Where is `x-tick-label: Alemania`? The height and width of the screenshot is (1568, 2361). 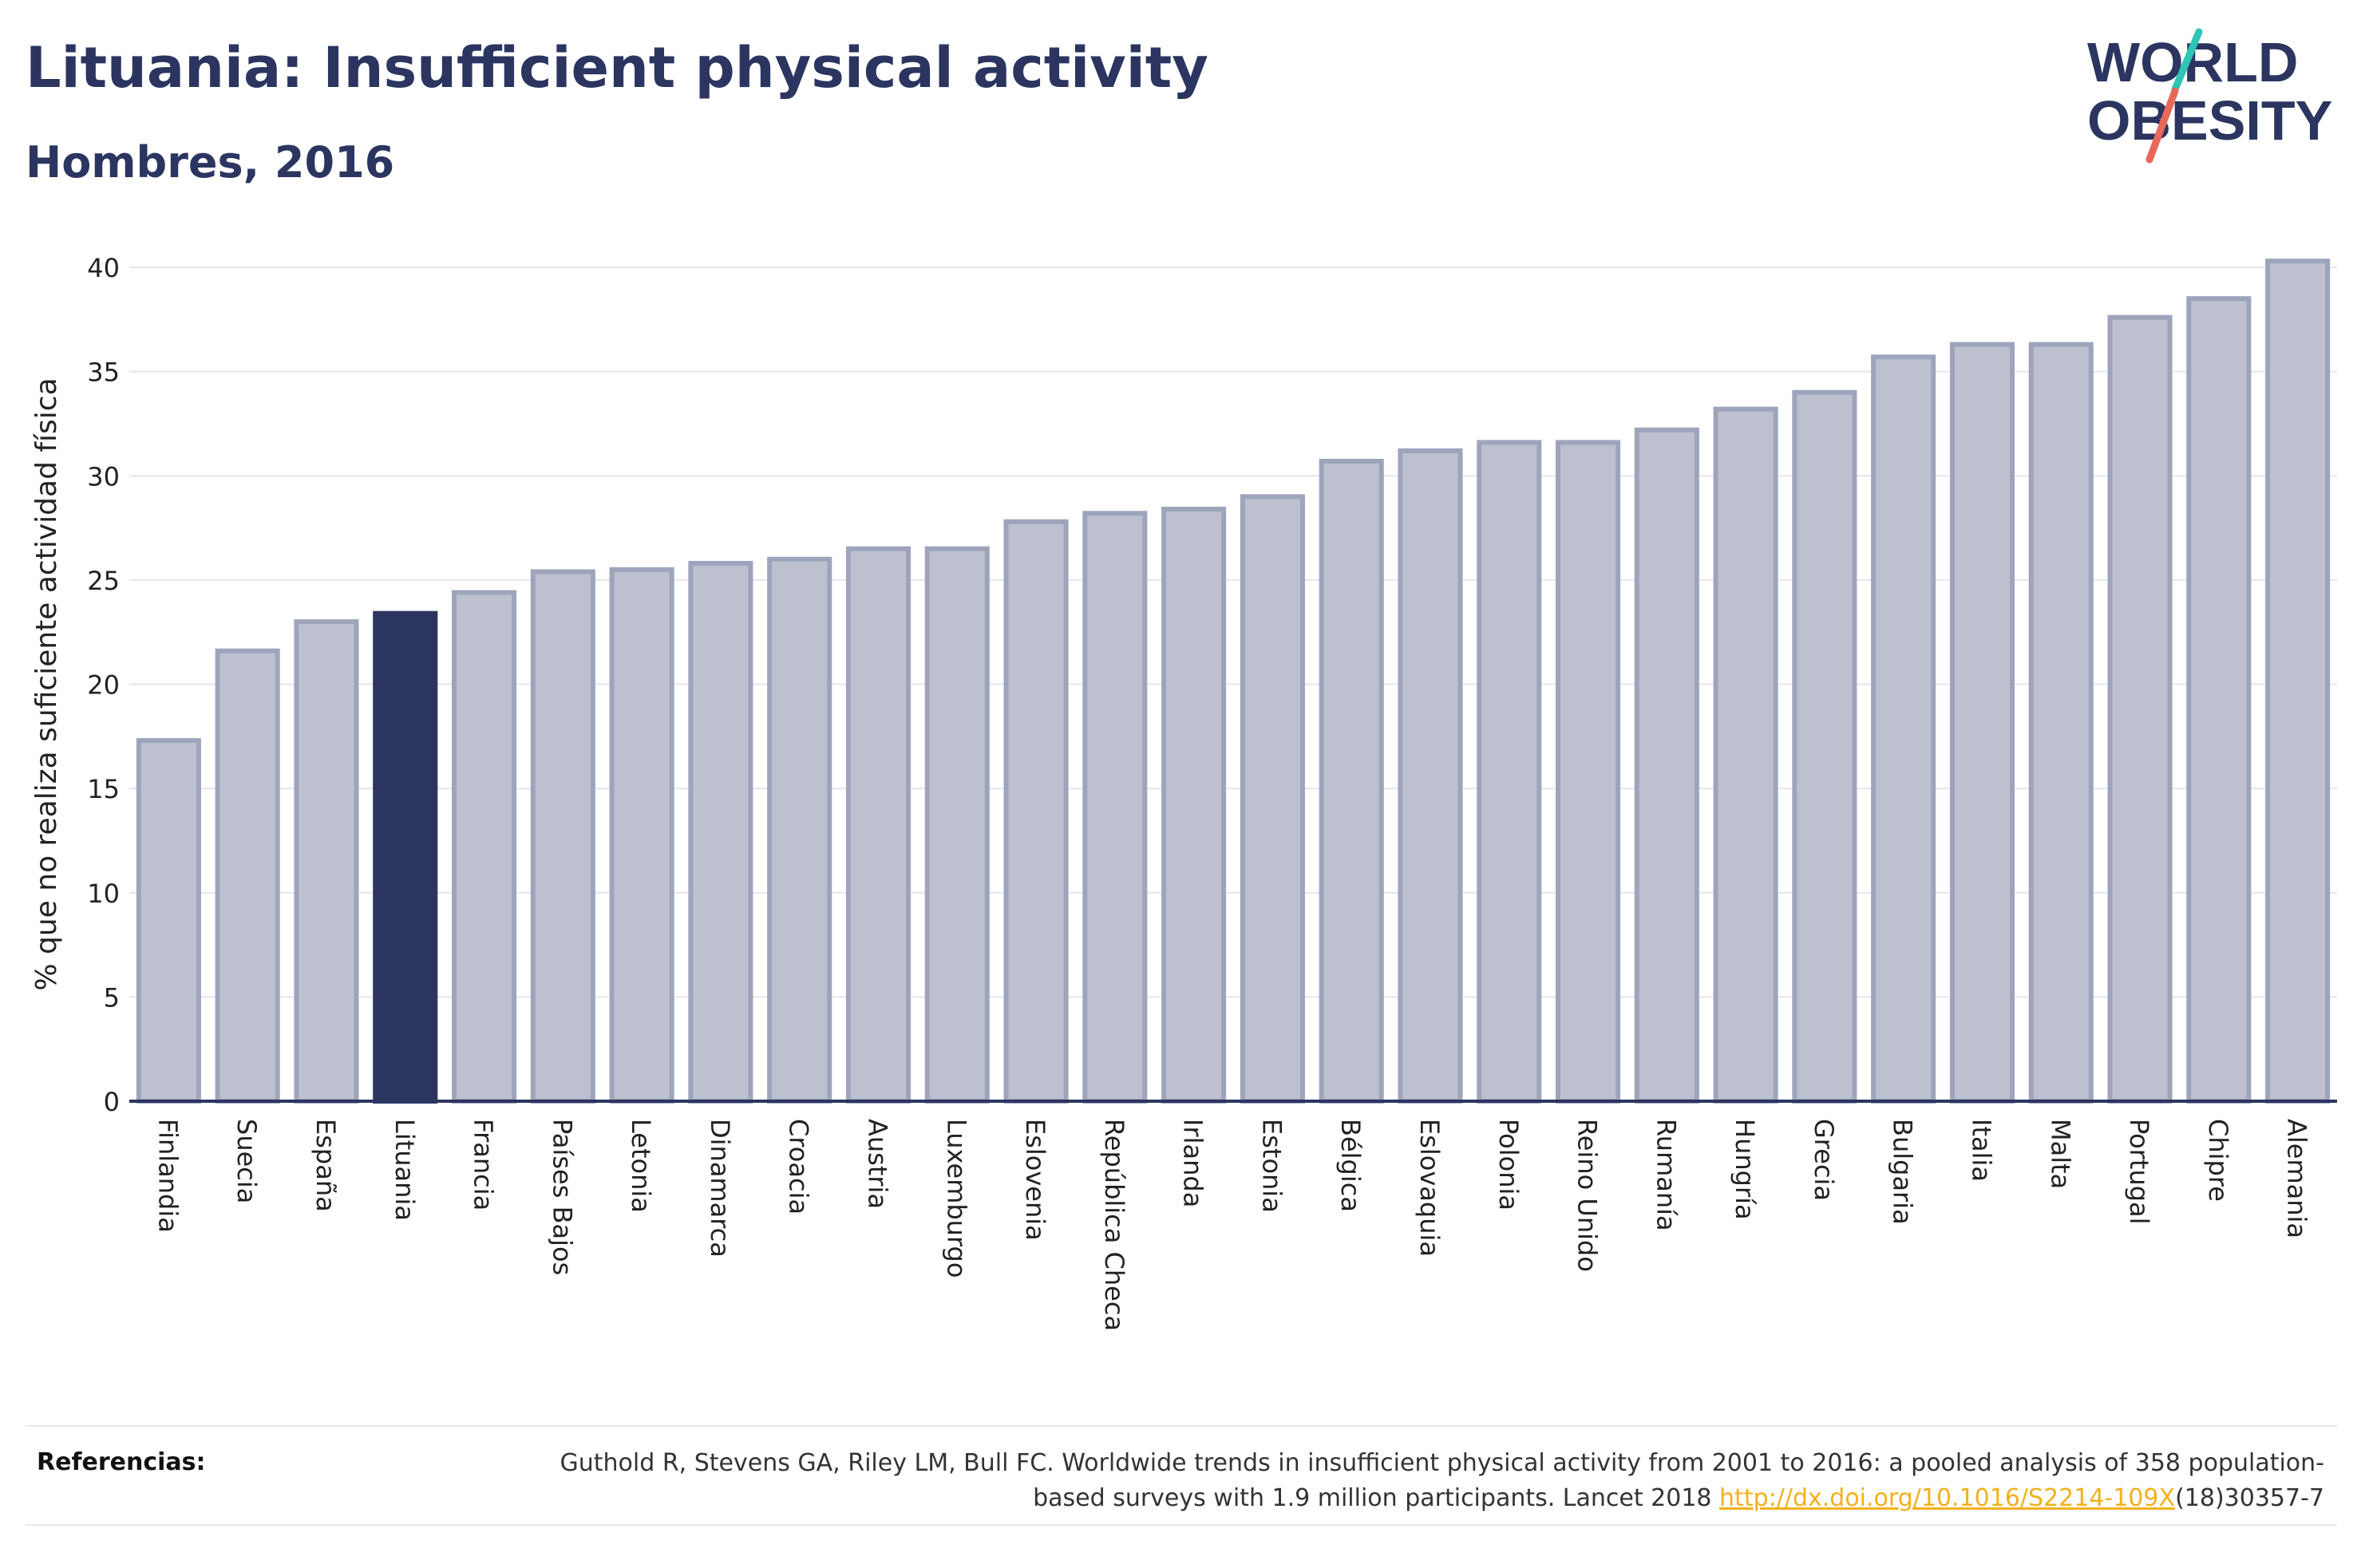
x-tick-label: Alemania is located at coordinates (2297, 1178).